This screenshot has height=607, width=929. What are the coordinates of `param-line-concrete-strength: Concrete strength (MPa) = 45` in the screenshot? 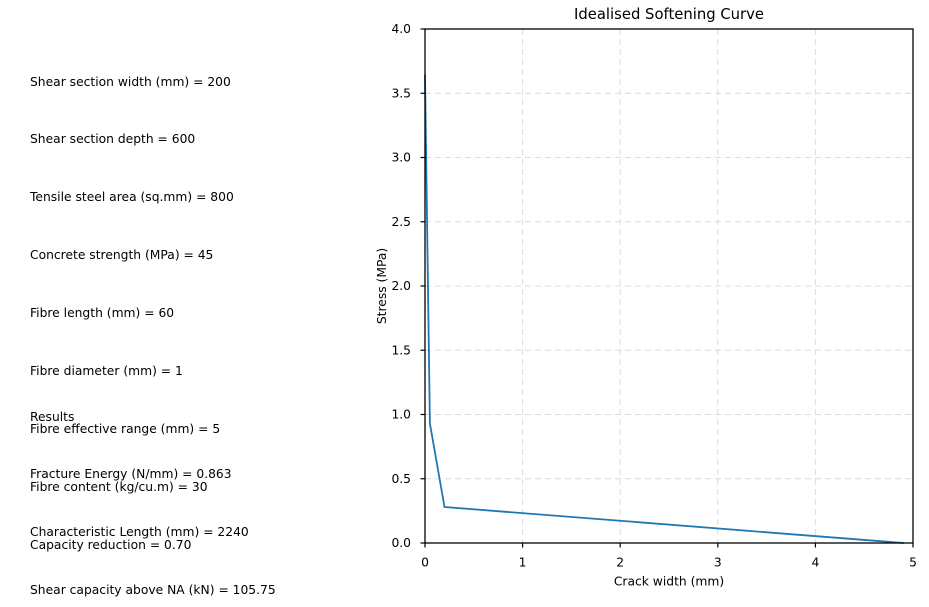 It's located at (122, 255).